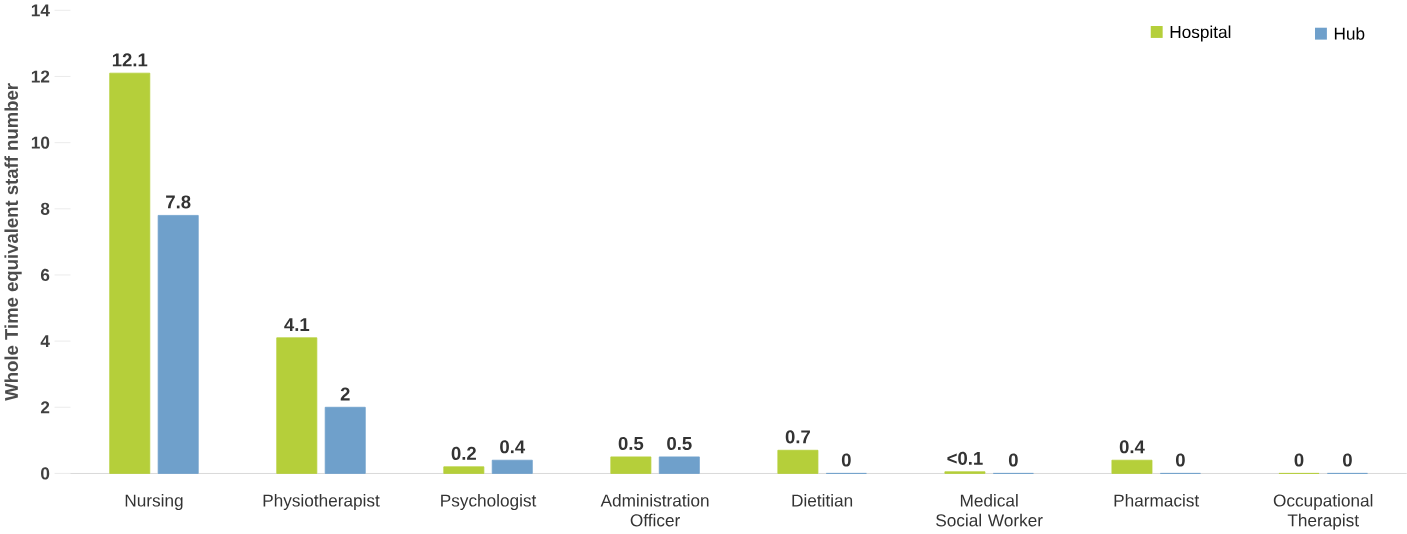 Image resolution: width=1407 pixels, height=534 pixels. Describe the element at coordinates (463, 453) in the screenshot. I see `data-label: 0.2` at that location.